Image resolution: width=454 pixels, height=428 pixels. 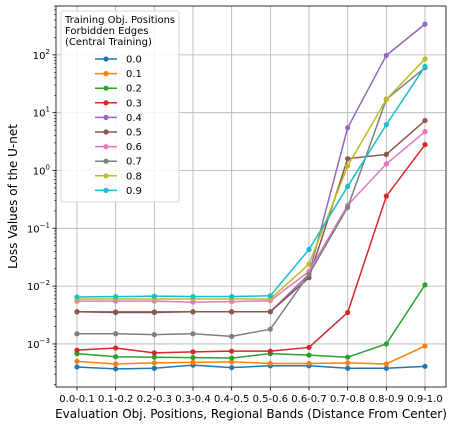 What do you see at coordinates (134, 162) in the screenshot?
I see `legend-label: 0.7` at bounding box center [134, 162].